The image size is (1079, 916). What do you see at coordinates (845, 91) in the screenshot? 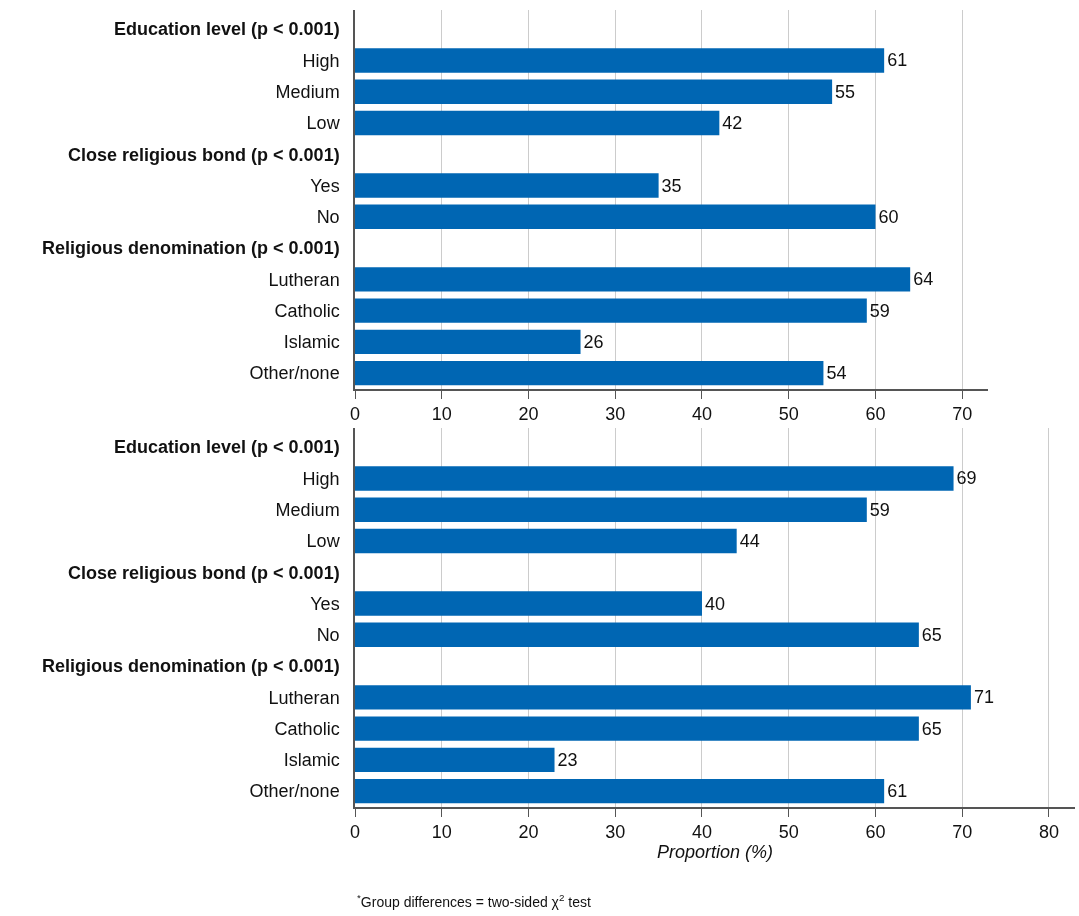
I see `data-label: 55` at bounding box center [845, 91].